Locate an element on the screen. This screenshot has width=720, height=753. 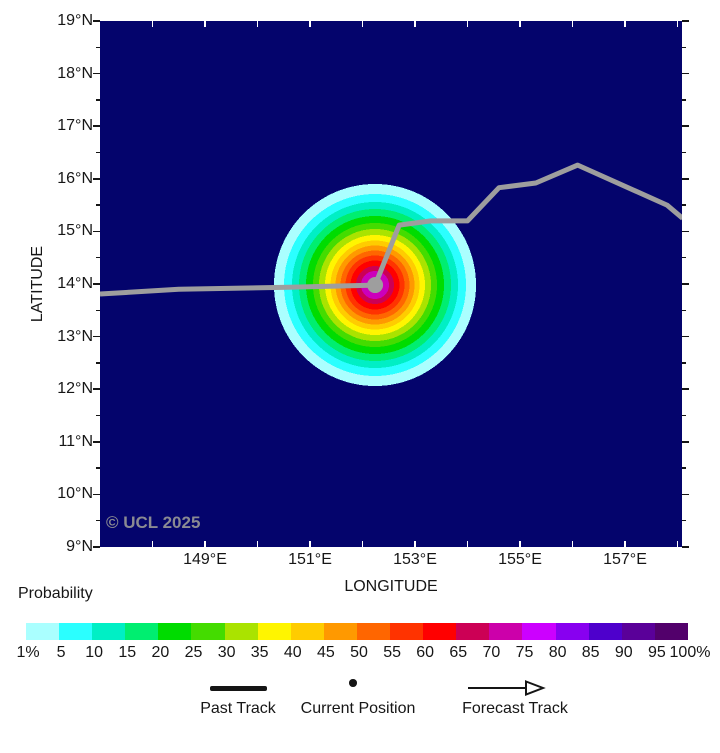
colorbar-tick-label: 85 is located at coordinates (590, 652).